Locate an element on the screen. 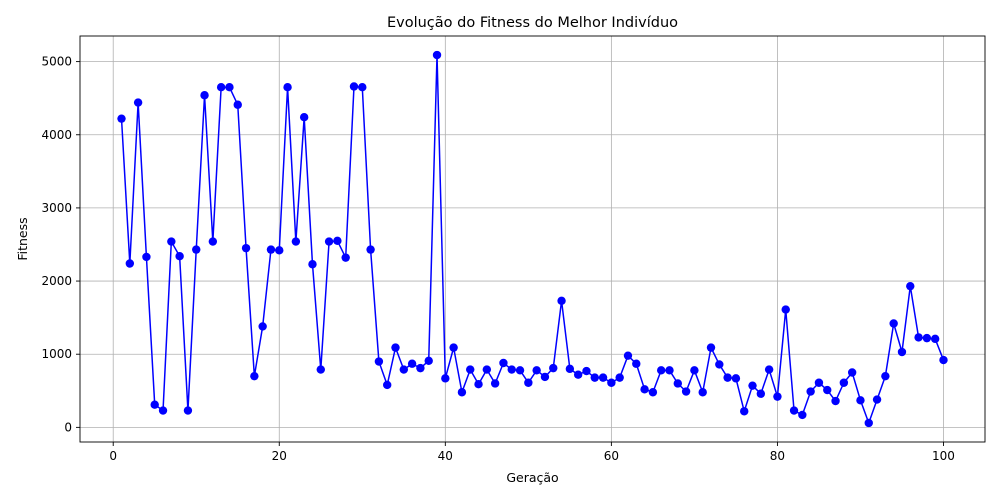 This screenshot has height=500, width=1000. y-tick-label: 4000 is located at coordinates (56, 135).